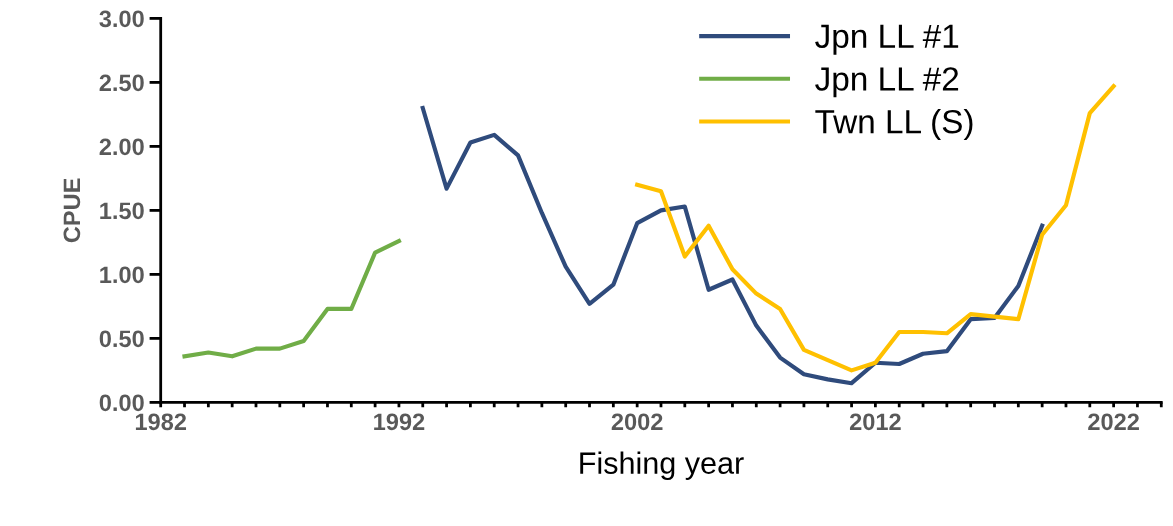  What do you see at coordinates (72, 210) in the screenshot?
I see `y-axis-title: CPUE` at bounding box center [72, 210].